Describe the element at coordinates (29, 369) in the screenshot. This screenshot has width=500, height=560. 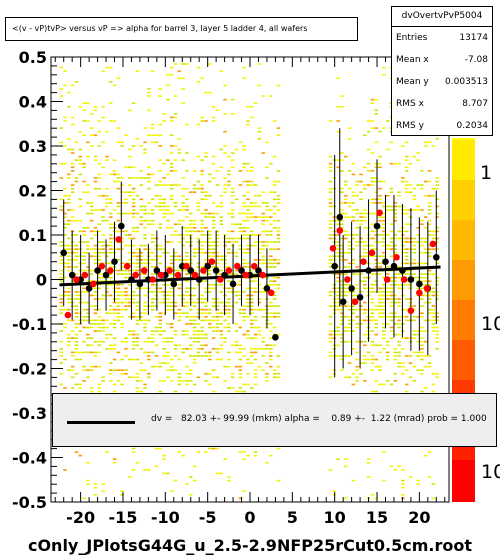
I see `y-tick-label: -0.2` at that location.